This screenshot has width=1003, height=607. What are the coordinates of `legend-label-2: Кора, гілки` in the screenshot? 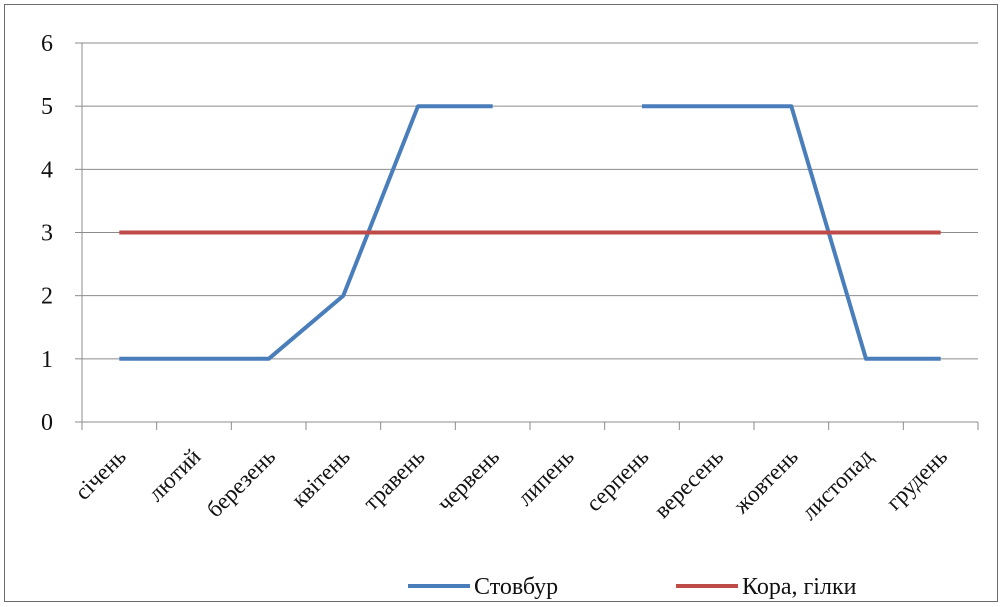 It's located at (799, 587).